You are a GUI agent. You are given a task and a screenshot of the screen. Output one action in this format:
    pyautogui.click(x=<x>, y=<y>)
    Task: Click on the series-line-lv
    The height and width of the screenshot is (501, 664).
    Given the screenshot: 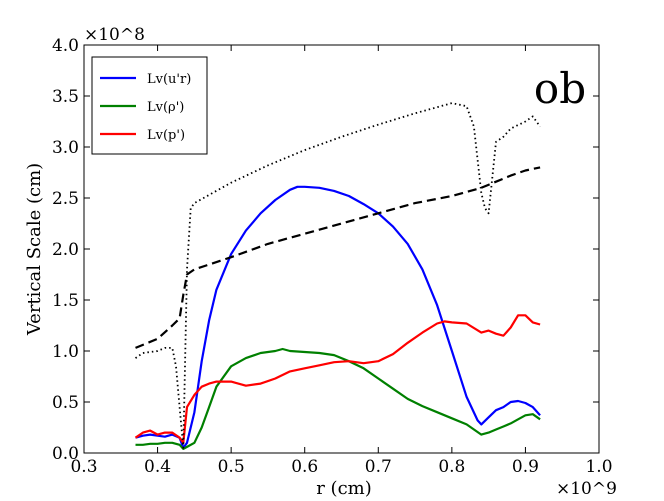 What is the action you would take?
    pyautogui.click(x=338, y=398)
    